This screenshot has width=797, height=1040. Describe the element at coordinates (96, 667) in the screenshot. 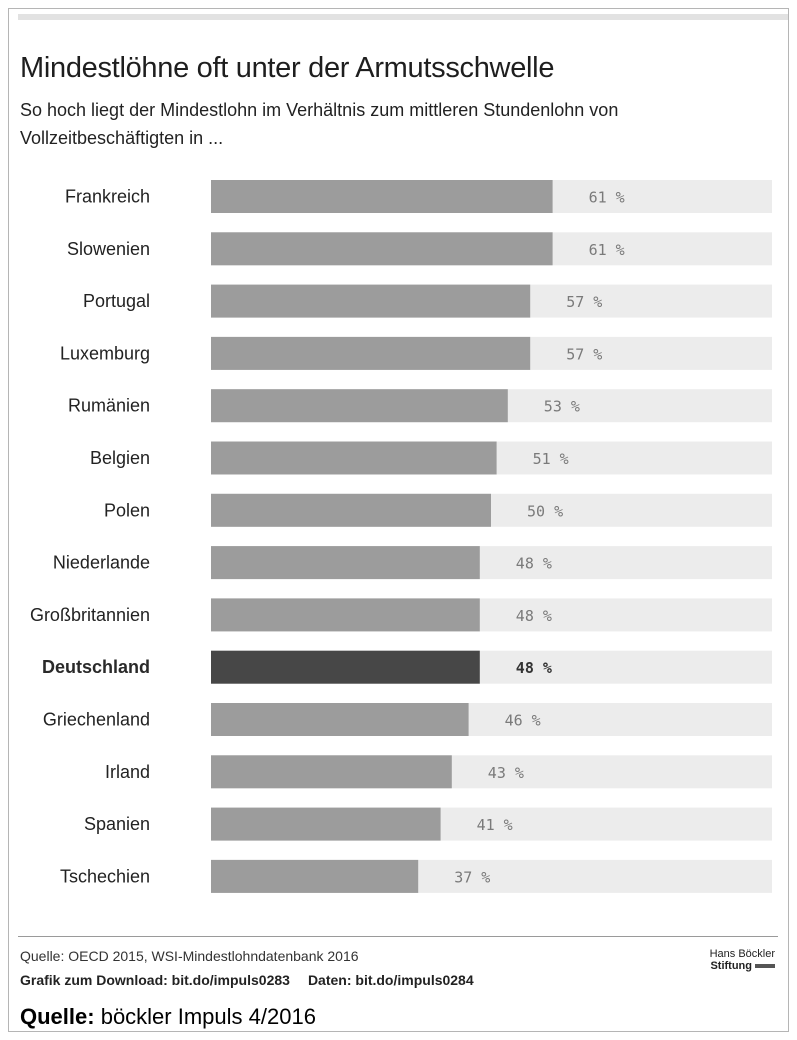

I see `category-label: Deutschland` at that location.